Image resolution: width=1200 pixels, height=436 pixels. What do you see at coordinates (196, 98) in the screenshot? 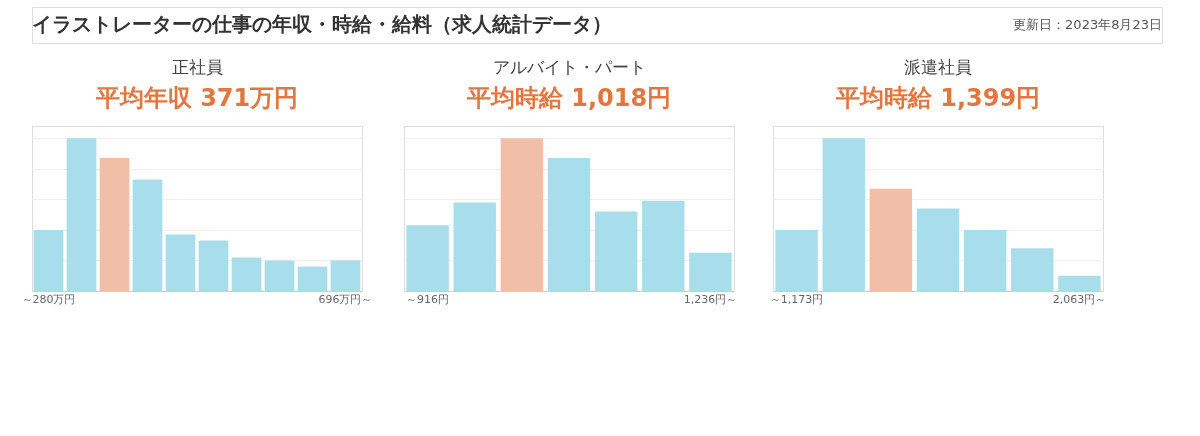
I see `chart-subtitle: 平均年収 371万円` at bounding box center [196, 98].